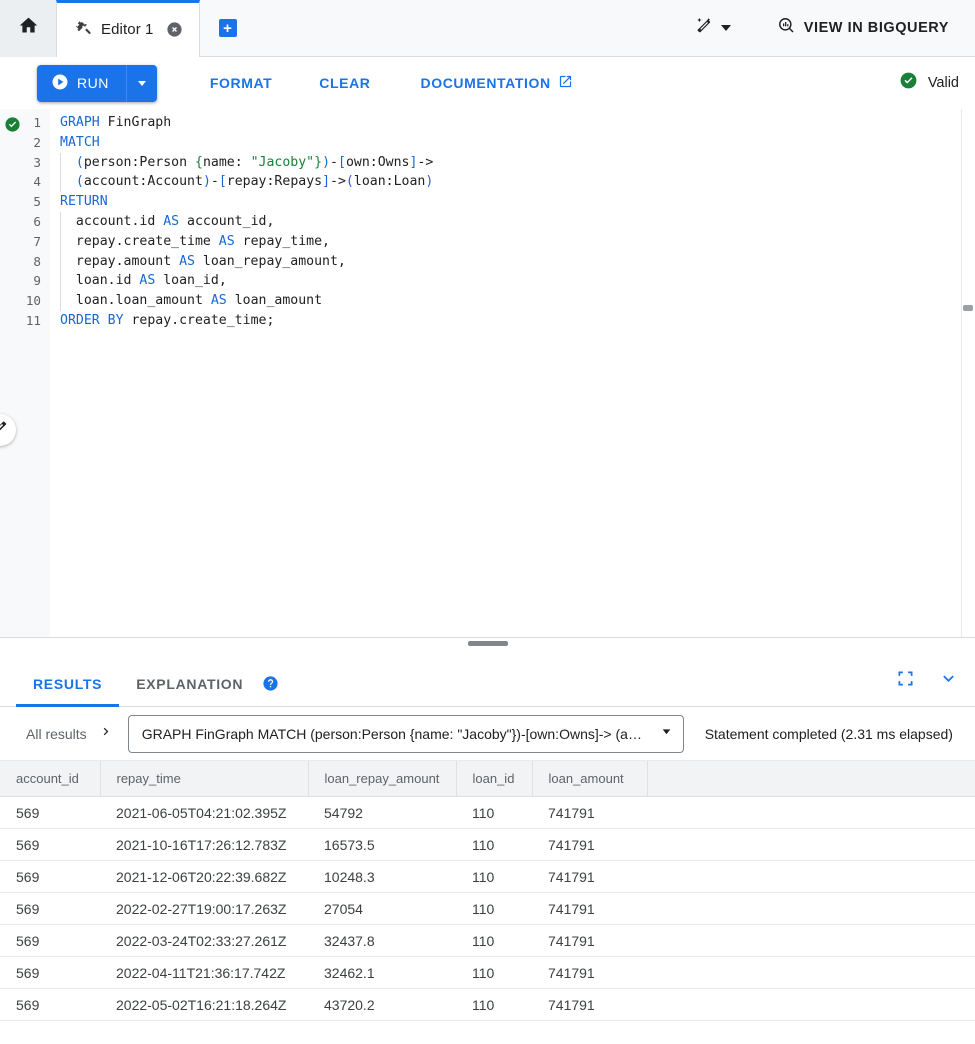  Describe the element at coordinates (968, 373) in the screenshot. I see `editor-vertical-scrollbar` at that location.